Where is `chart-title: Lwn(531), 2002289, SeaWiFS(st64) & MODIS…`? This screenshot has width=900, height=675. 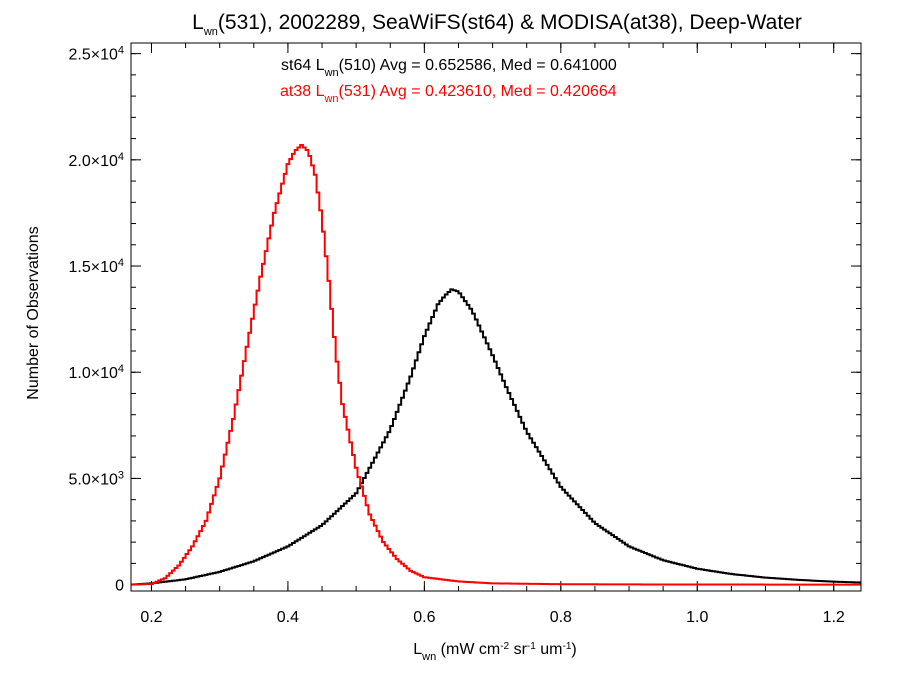
chart-title: Lwn(531), 2002289, SeaWiFS(st64) & MODIS… is located at coordinates (497, 24).